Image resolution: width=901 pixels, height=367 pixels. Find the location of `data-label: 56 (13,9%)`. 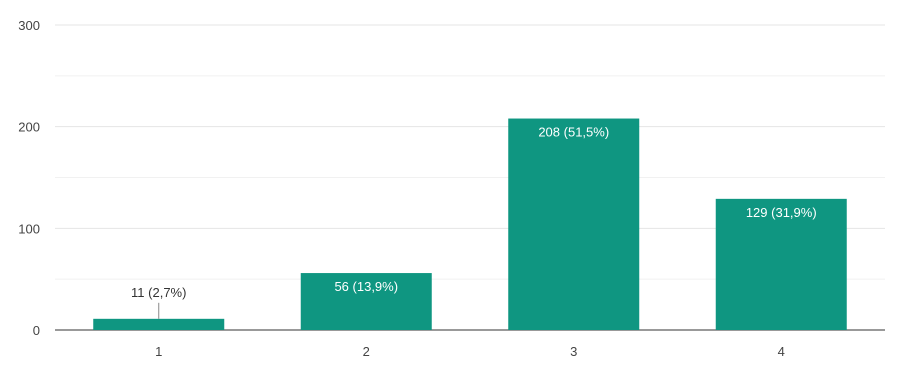

data-label: 56 (13,9%) is located at coordinates (366, 286).